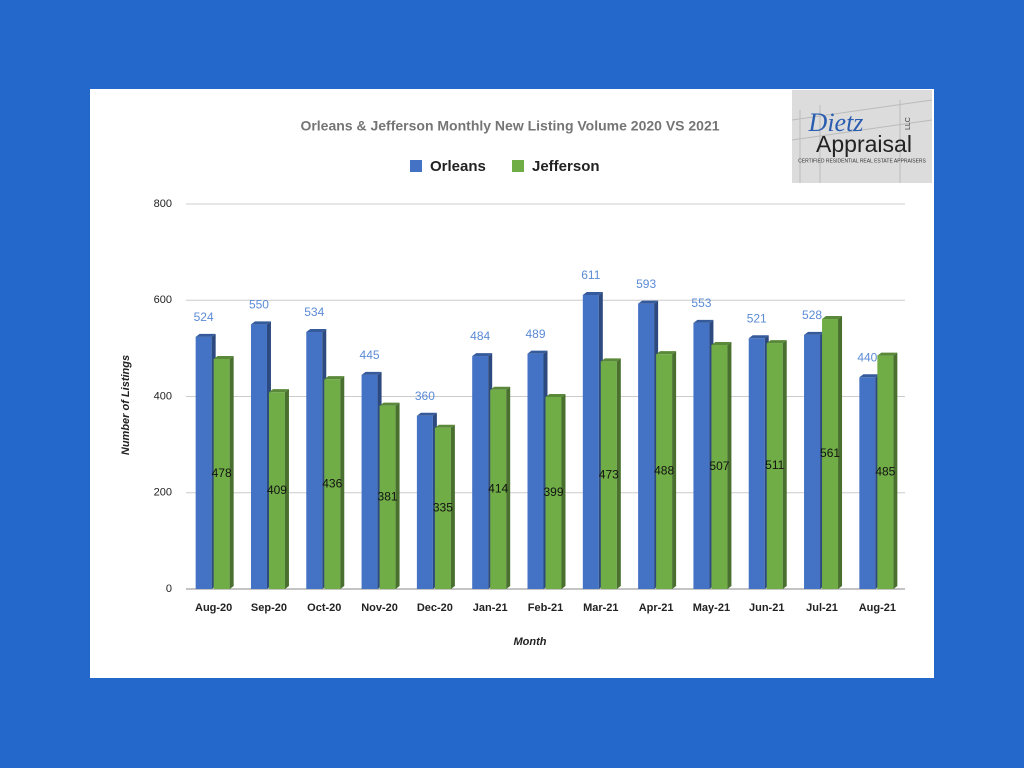 The width and height of the screenshot is (1024, 768). I want to click on value-label: 360, so click(425, 396).